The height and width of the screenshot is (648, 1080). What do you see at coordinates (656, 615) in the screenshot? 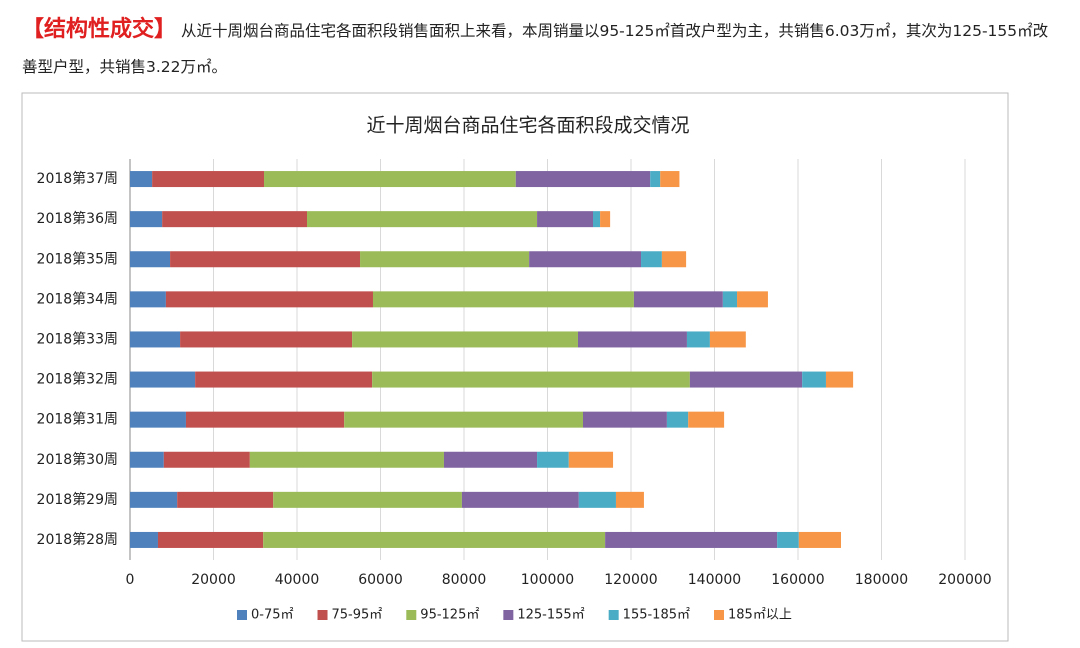
I see `legend-label: 155-185㎡` at bounding box center [656, 615].